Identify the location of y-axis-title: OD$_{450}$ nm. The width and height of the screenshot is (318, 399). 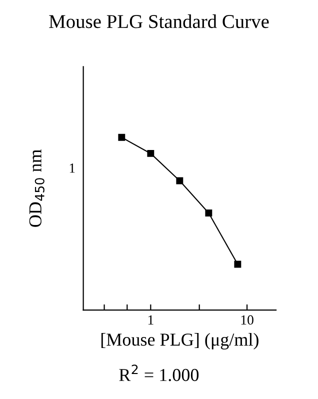
(36, 188).